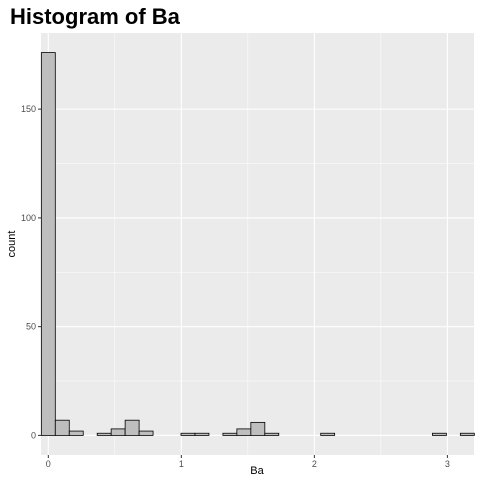 The width and height of the screenshot is (480, 480). I want to click on x-tick-label: 2, so click(314, 464).